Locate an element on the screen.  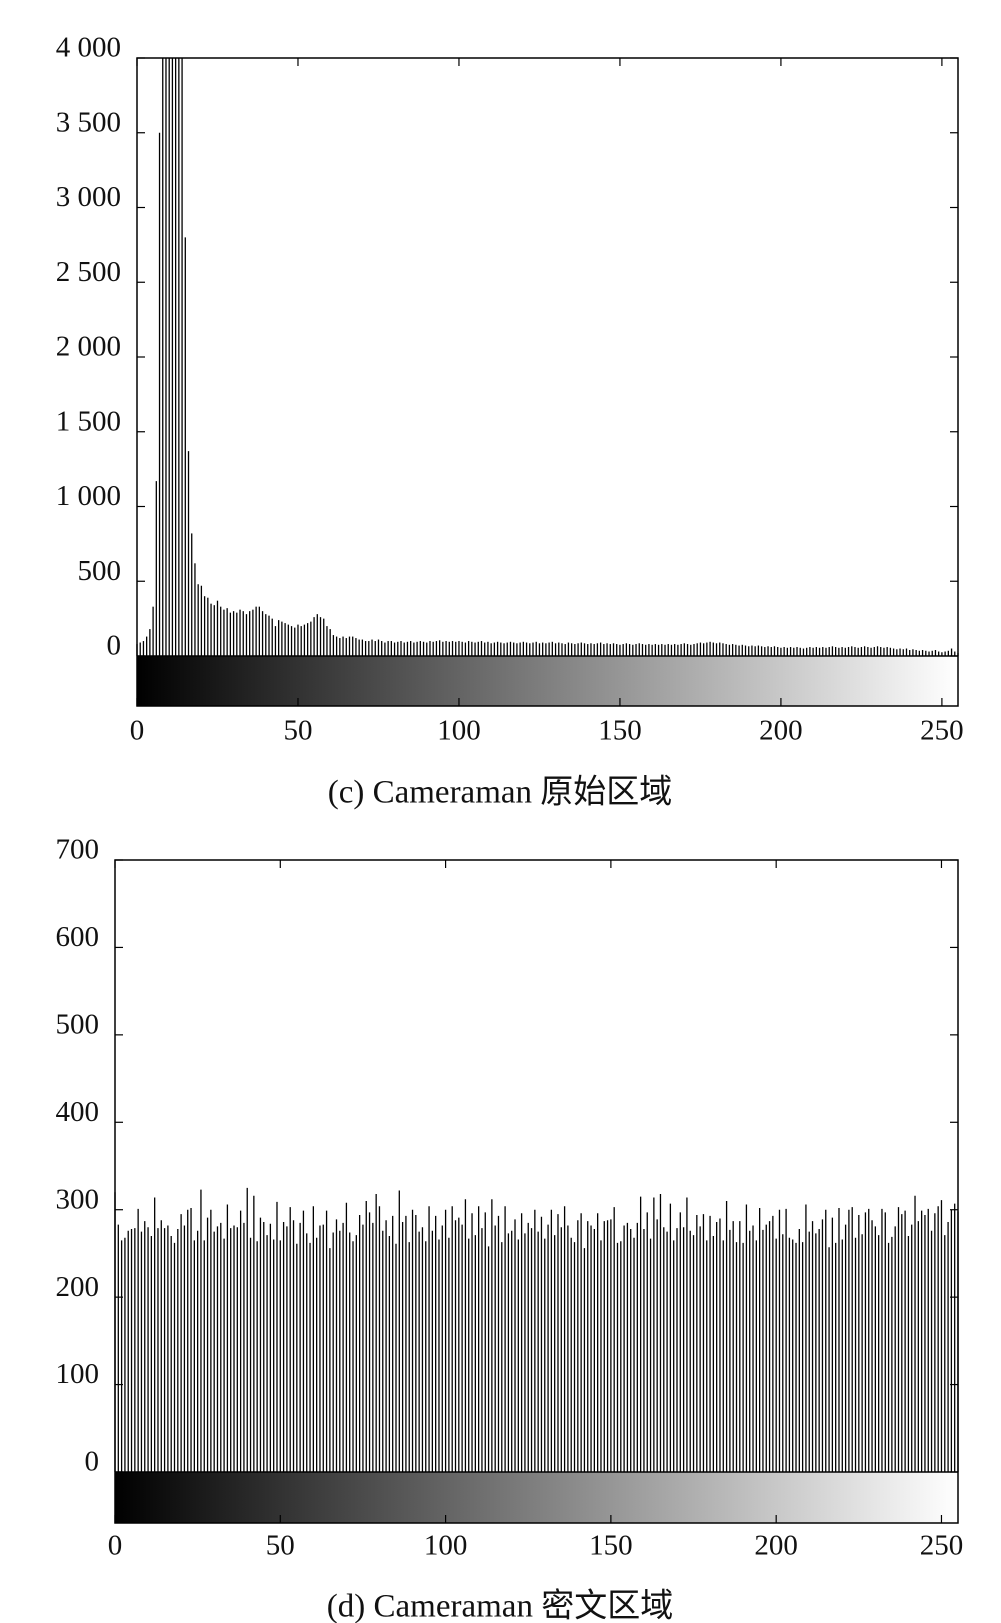
y-tick-label: 4 000 is located at coordinates (88, 48).